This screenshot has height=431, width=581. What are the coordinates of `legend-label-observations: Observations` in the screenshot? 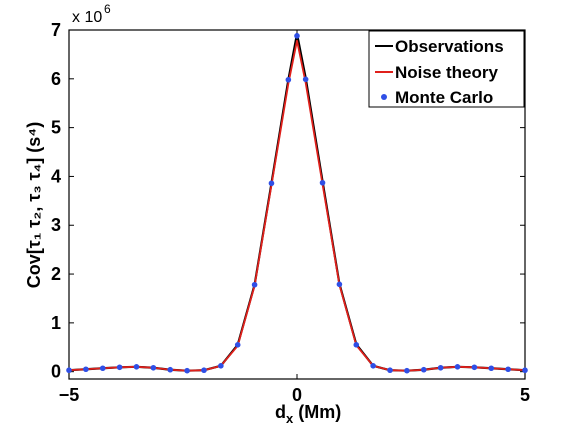 It's located at (449, 46).